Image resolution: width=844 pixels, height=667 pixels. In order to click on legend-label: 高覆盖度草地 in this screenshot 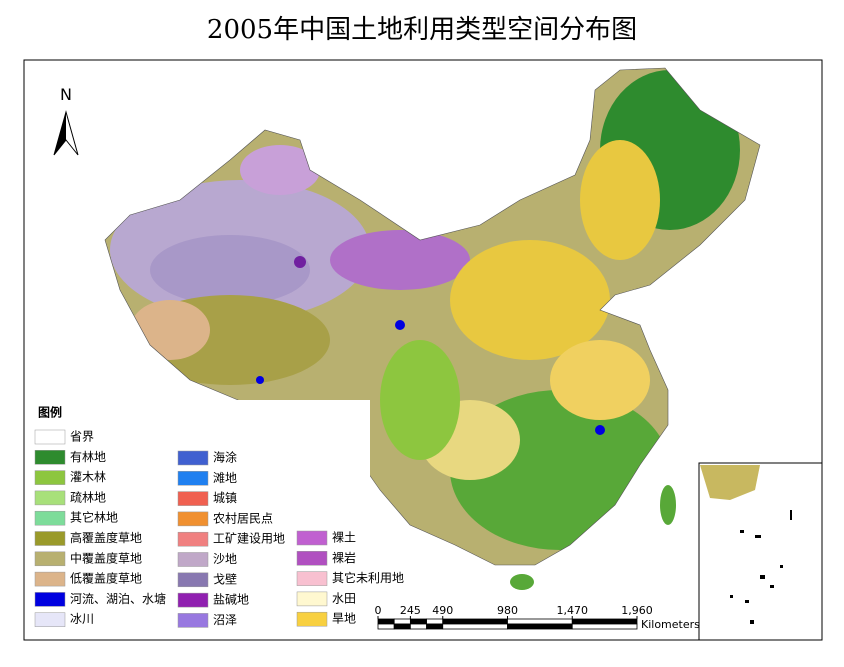, I will do `click(106, 537)`.